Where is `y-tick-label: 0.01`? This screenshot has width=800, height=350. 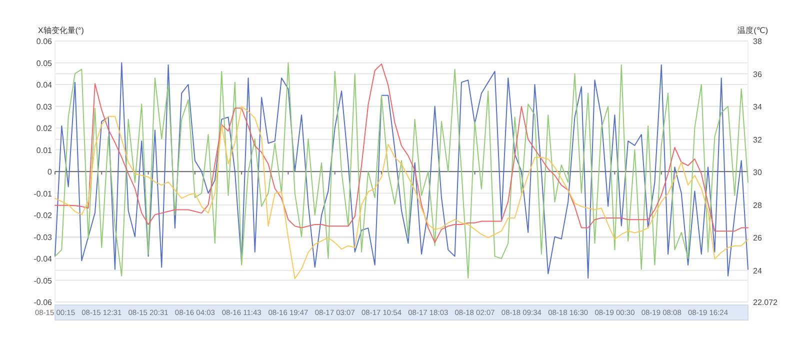 y-tick-label: 0.01 is located at coordinates (44, 150).